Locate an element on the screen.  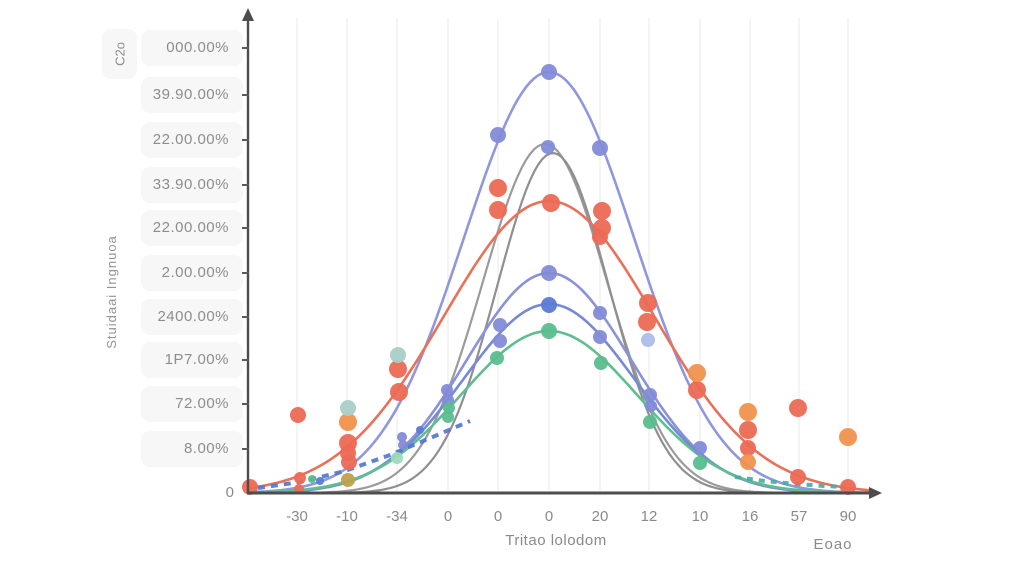
data-point-palegreen is located at coordinates (397, 458).